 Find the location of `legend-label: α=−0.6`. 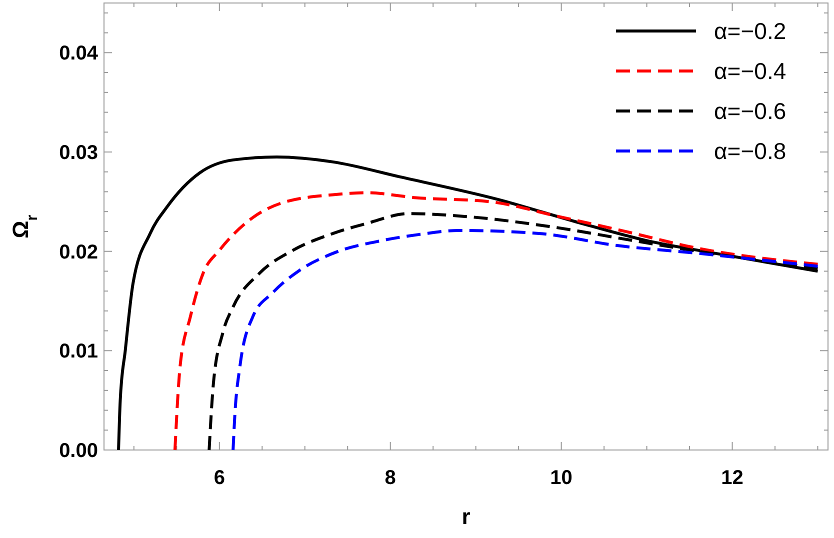

legend-label: α=−0.6 is located at coordinates (750, 111).